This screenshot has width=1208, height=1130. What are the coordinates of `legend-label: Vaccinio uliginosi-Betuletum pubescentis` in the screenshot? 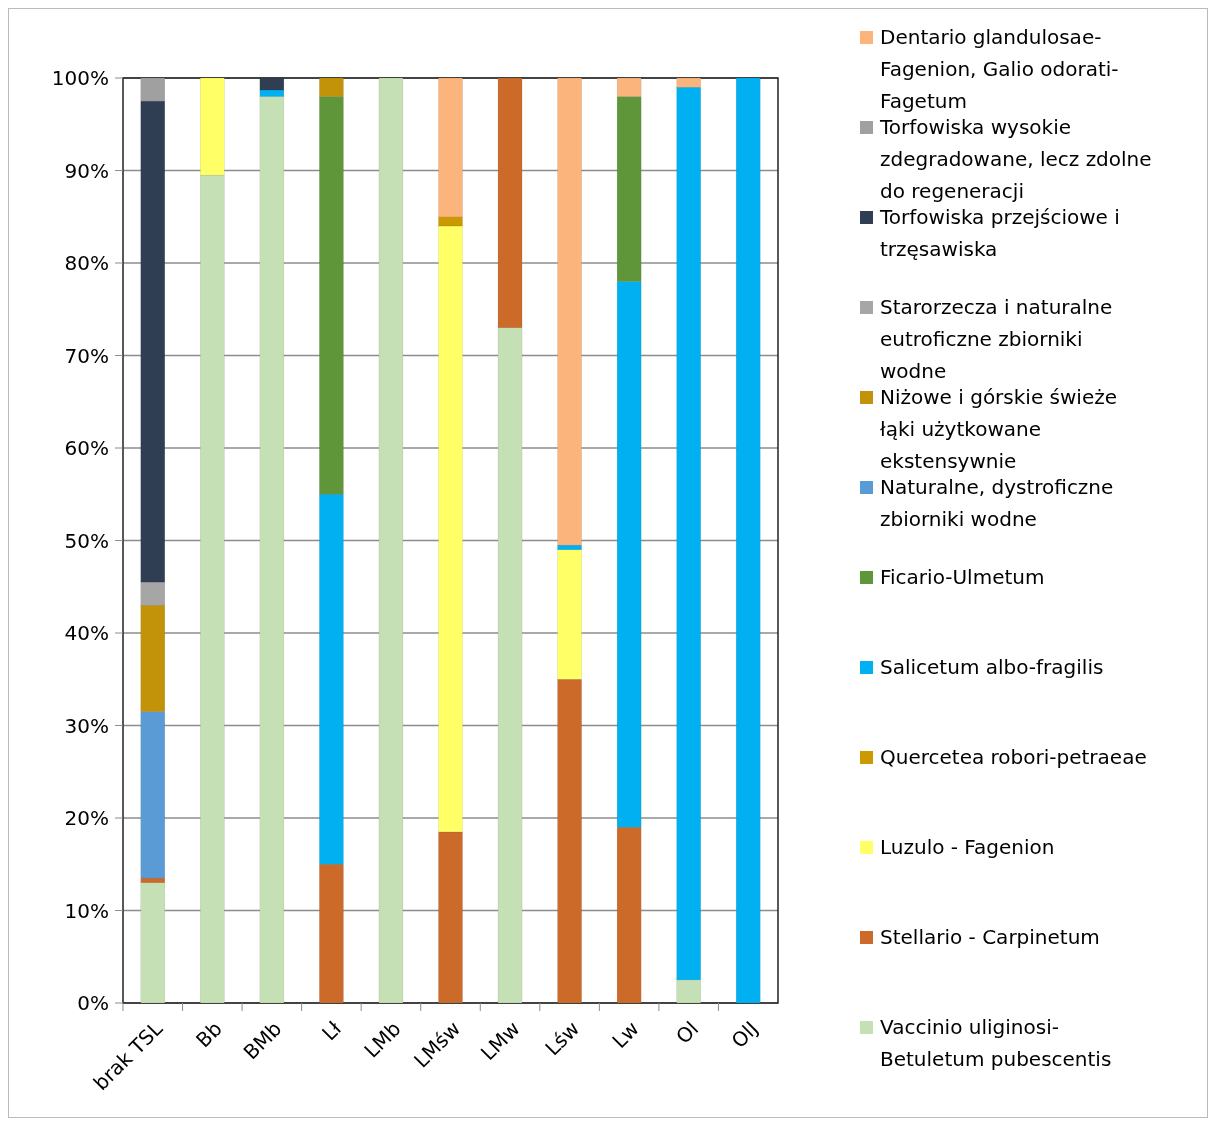 It's located at (996, 1043).